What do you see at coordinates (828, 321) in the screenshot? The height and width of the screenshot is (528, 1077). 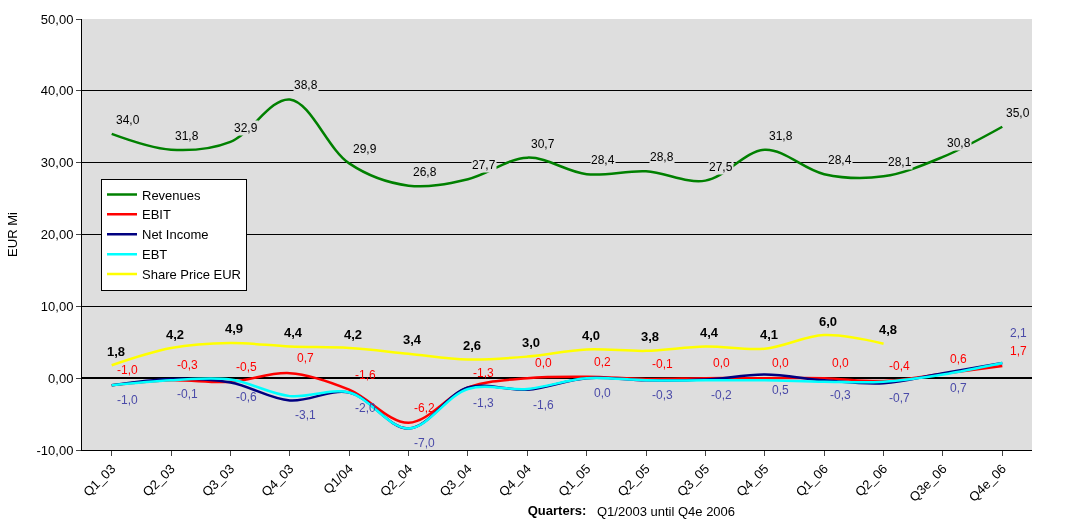 I see `data-label: 6,0` at bounding box center [828, 321].